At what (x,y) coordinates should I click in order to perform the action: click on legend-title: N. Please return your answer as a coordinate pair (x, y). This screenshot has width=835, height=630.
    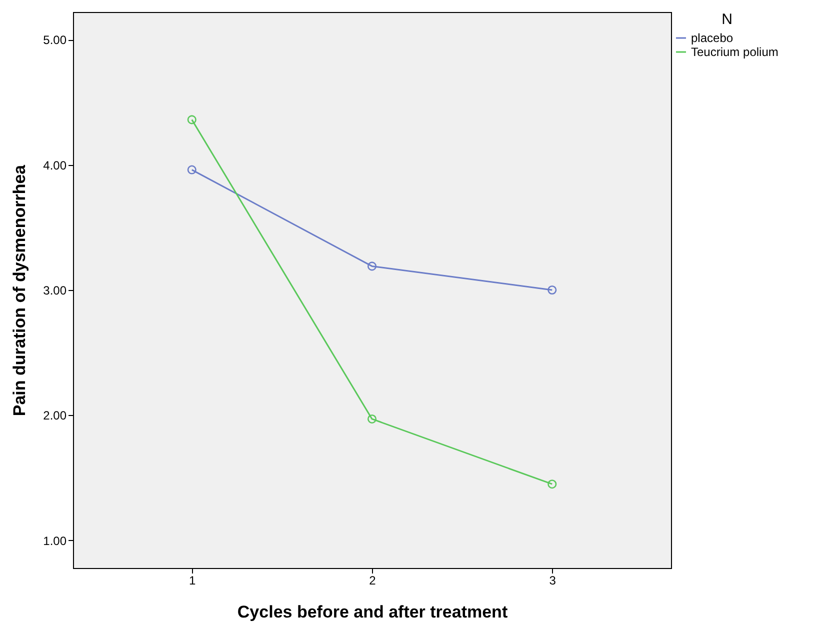
    Looking at the image, I should click on (727, 19).